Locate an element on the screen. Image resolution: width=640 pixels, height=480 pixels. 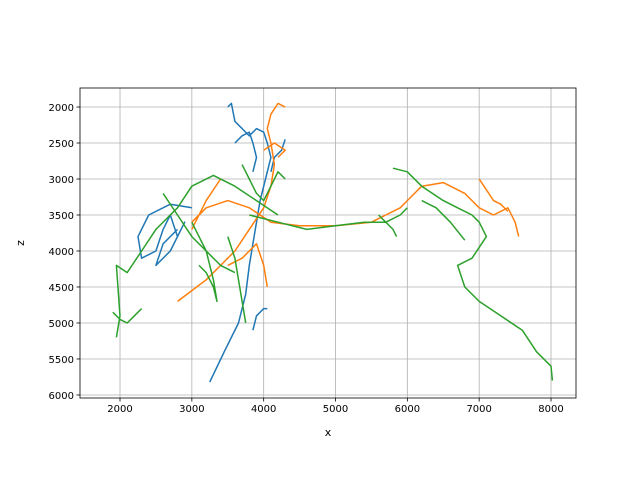
x-tick-label: 6000 is located at coordinates (407, 409).